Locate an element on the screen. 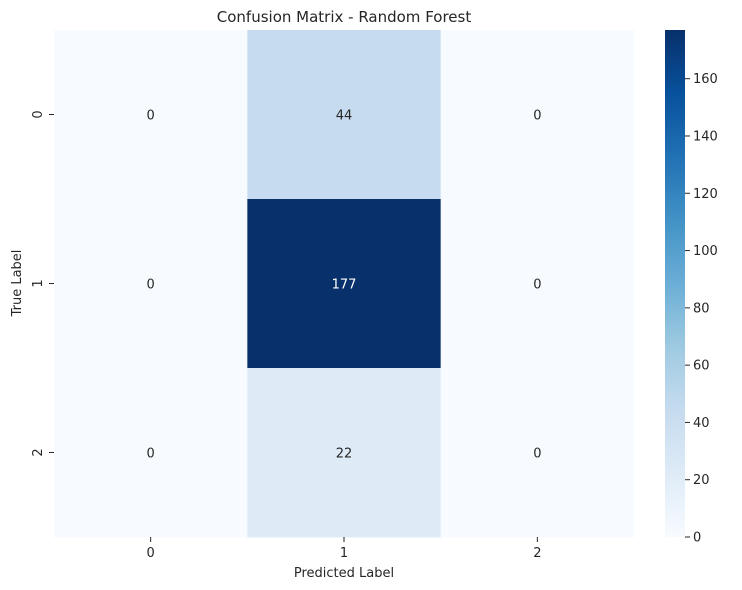  colorbar: 0 20 40 60 80 100 120 140 160 is located at coordinates (691, 288).